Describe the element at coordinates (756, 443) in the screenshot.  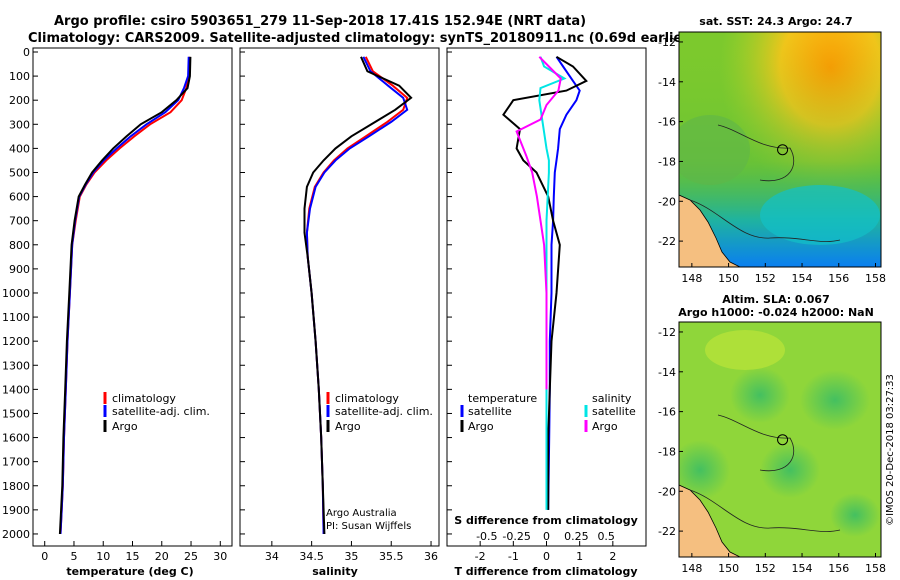
I see `reef-outline` at that location.